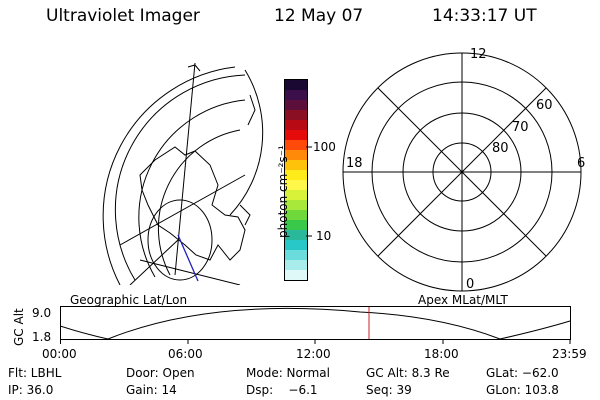 This screenshot has height=400, width=600. Describe the element at coordinates (441, 354) in the screenshot. I see `timeline-x-tick-3: 18:00` at that location.